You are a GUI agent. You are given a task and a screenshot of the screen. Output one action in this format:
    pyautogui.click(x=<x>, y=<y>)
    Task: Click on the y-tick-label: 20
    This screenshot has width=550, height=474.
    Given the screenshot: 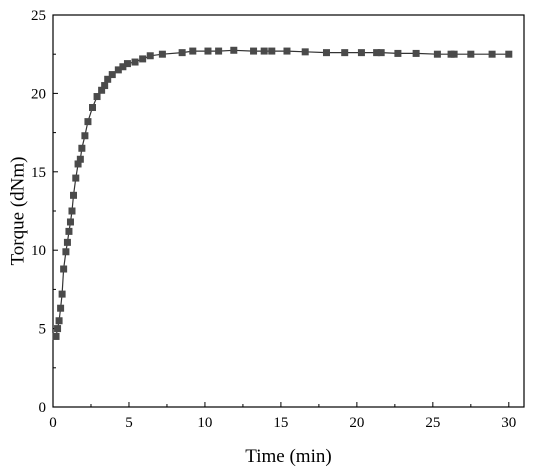 What is the action you would take?
    pyautogui.click(x=38, y=94)
    